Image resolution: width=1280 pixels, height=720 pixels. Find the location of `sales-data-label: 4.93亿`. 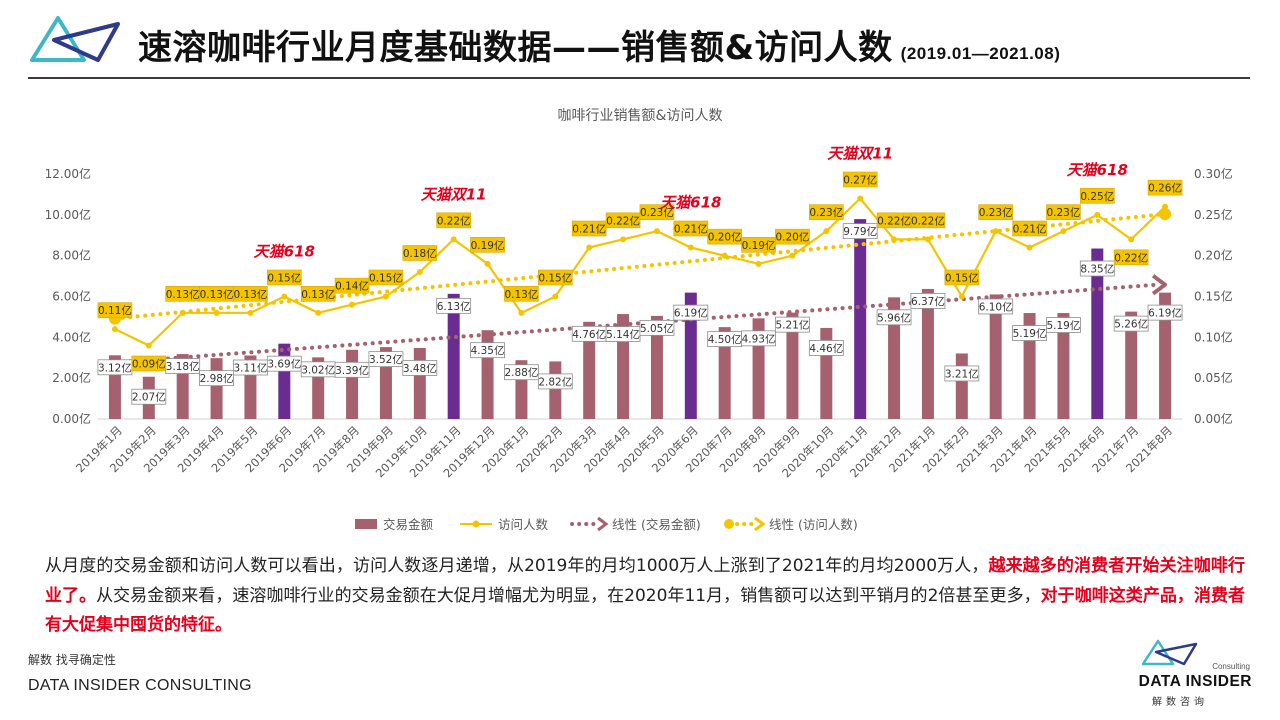

sales-data-label: 4.93亿 is located at coordinates (758, 338).